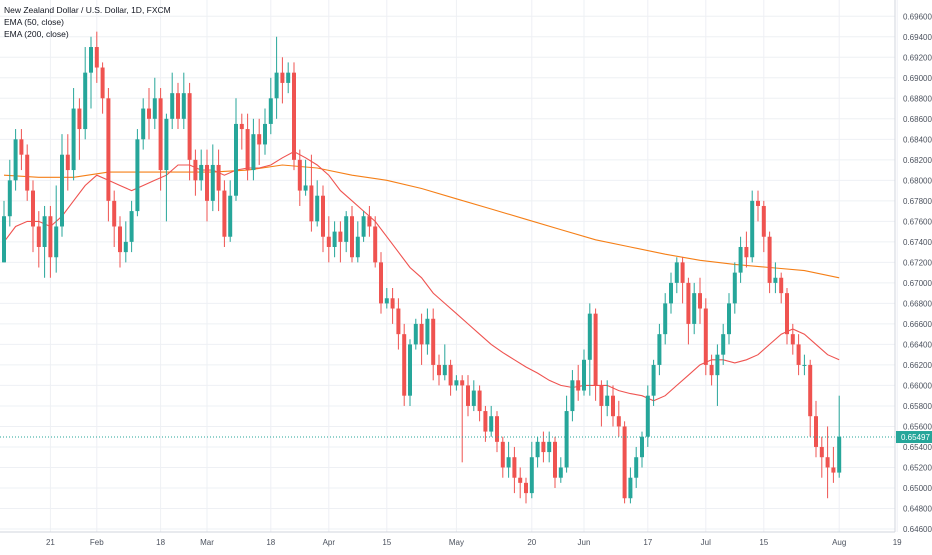  What do you see at coordinates (839, 542) in the screenshot?
I see `x-tick-label: Aug` at bounding box center [839, 542].